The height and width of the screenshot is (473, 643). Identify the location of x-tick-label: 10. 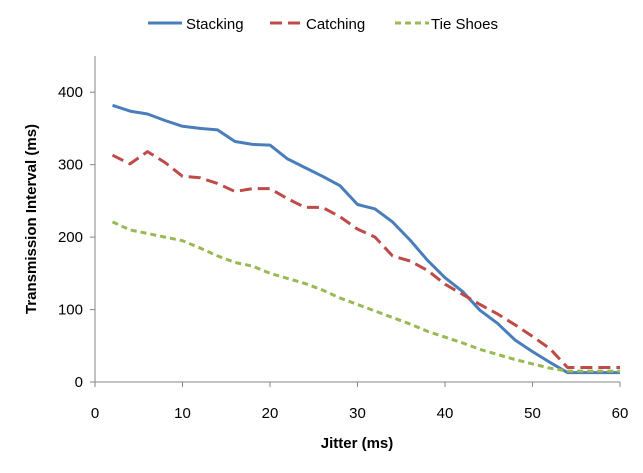
(182, 413).